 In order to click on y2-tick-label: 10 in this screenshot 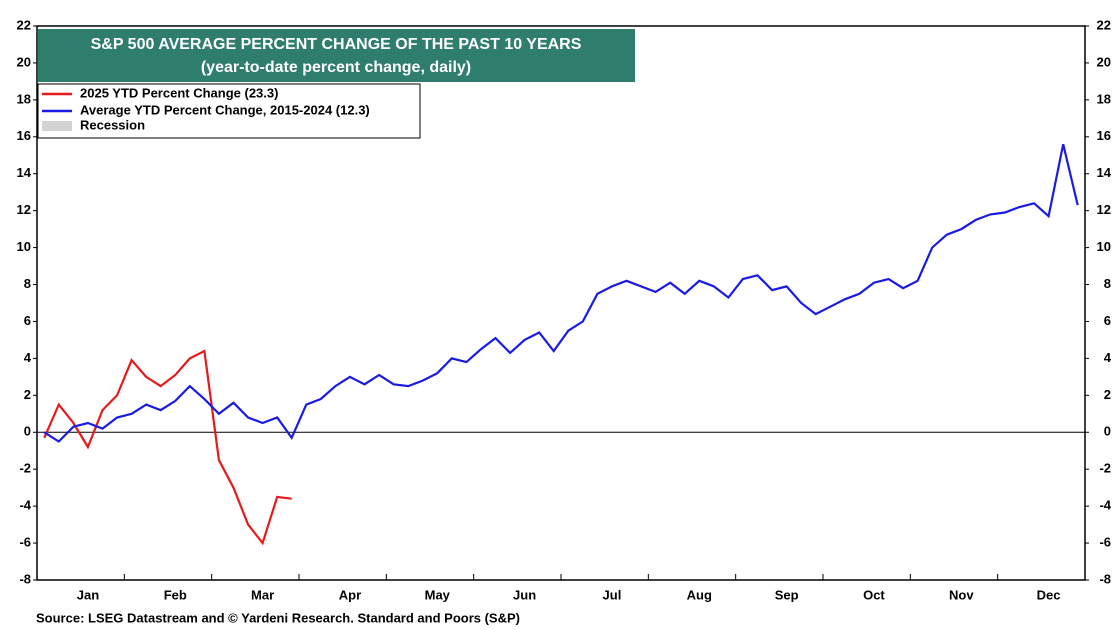, I will do `click(1104, 246)`.